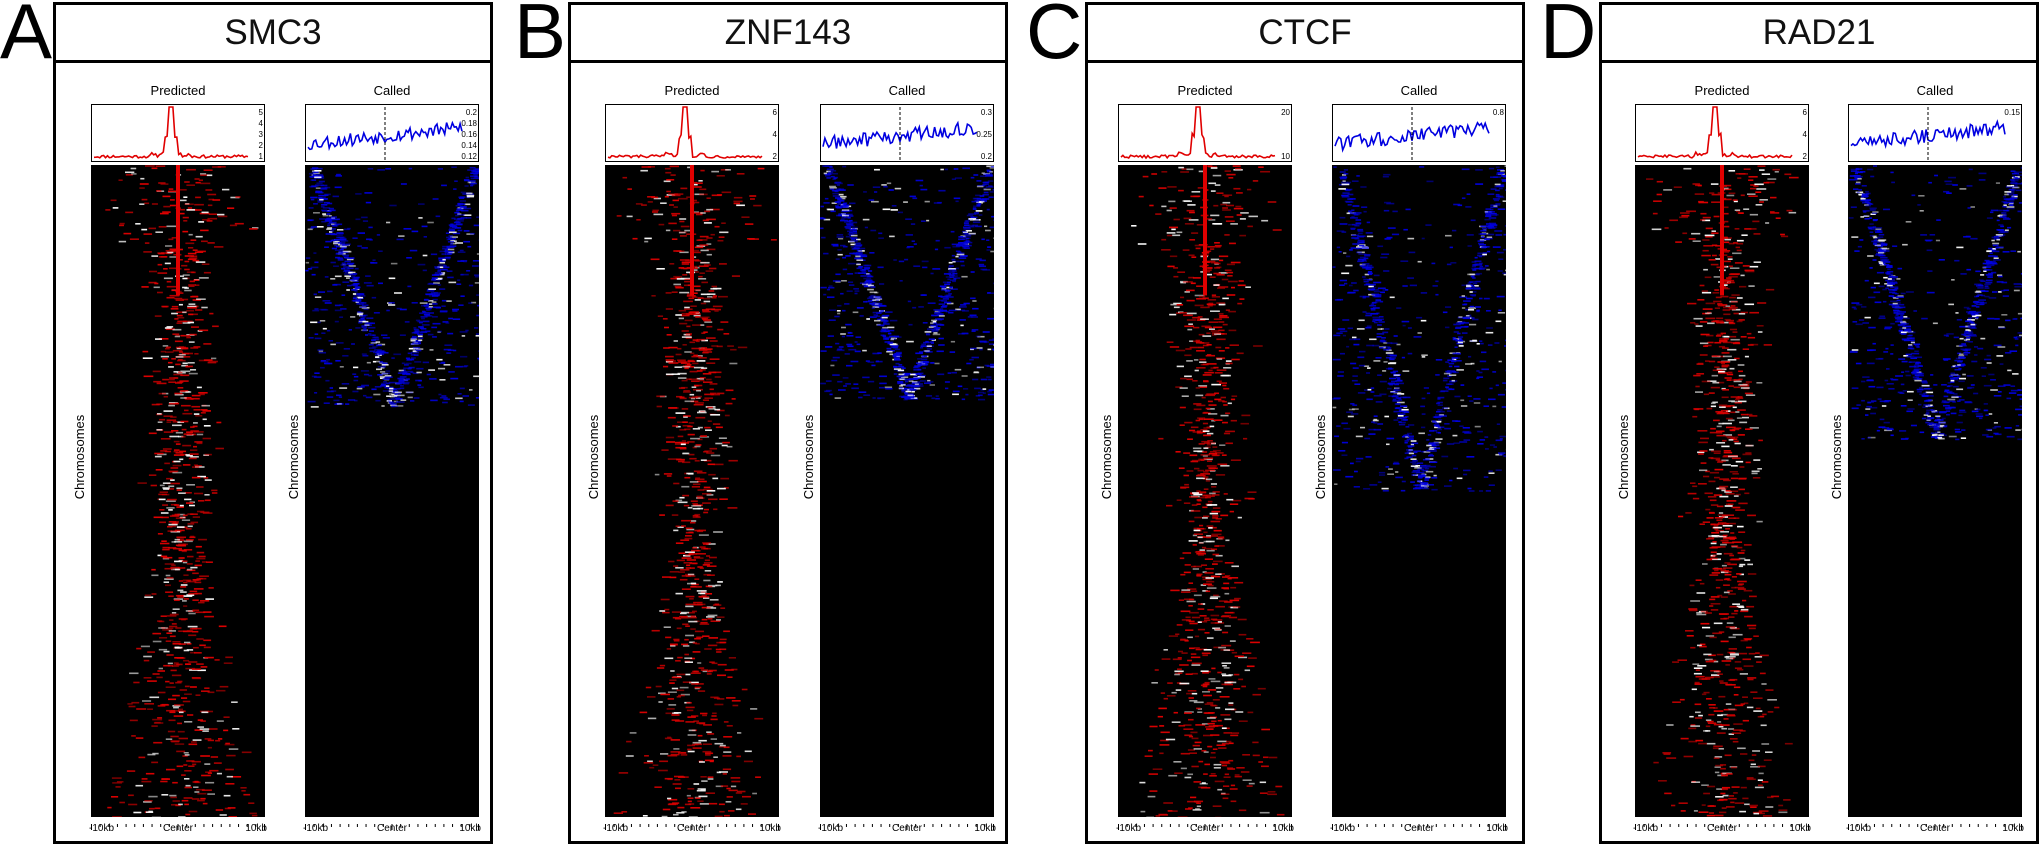  I want to click on y-tick-label: 0.2, so click(987, 156).